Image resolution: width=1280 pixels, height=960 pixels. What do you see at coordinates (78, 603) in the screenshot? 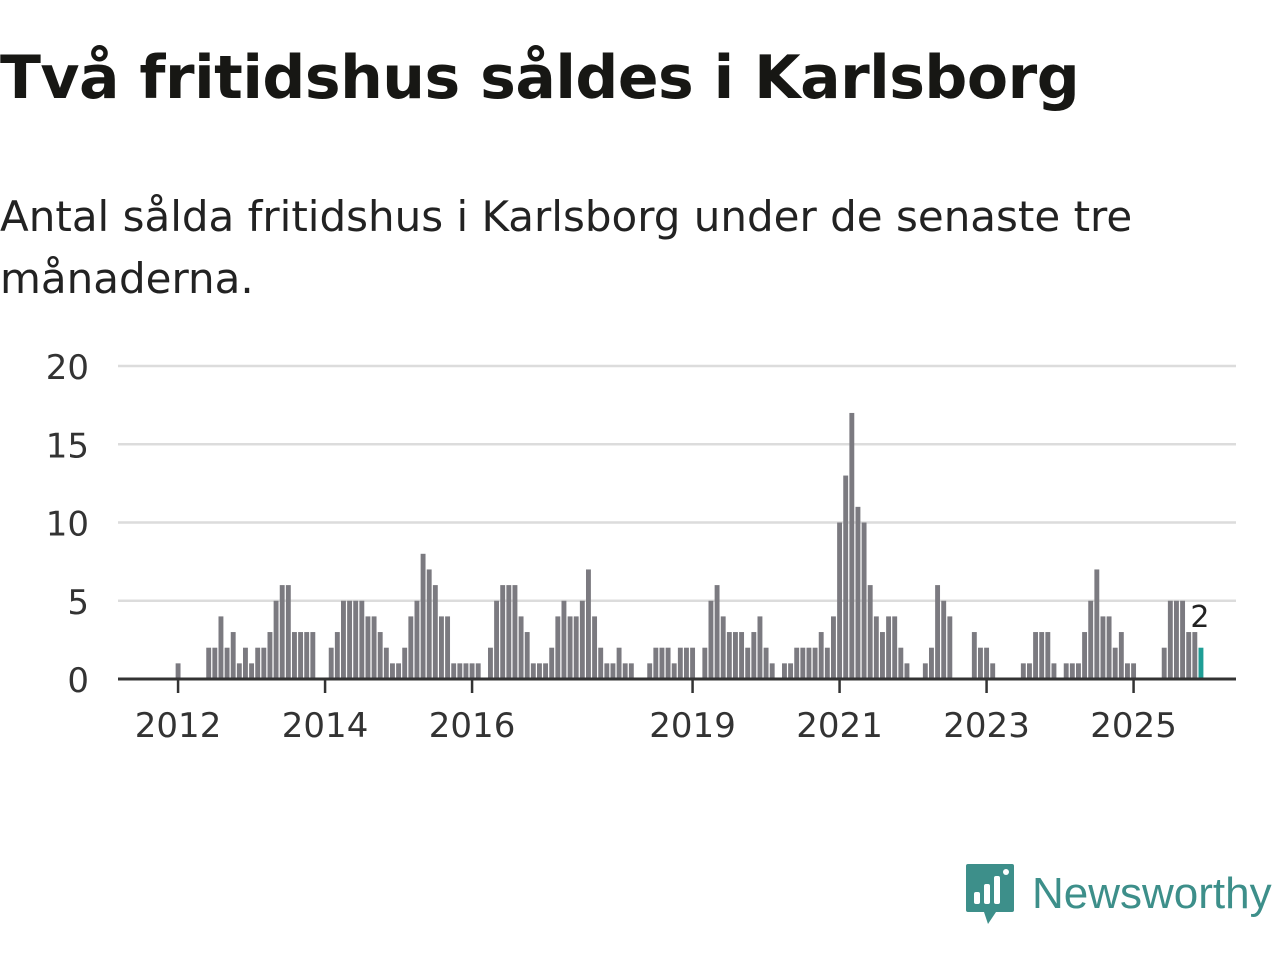
I see `y-tick-label: 5` at bounding box center [78, 603].